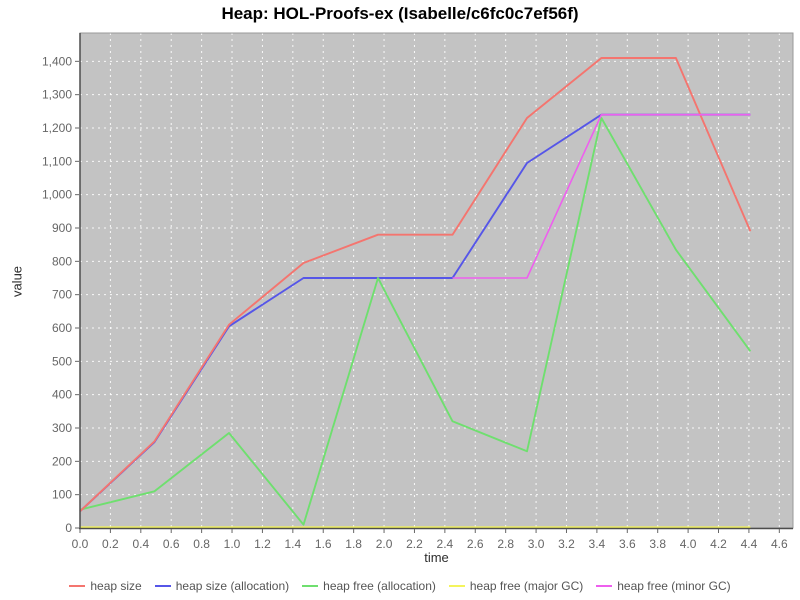  What do you see at coordinates (262, 544) in the screenshot?
I see `x-tick-label: 1.2` at bounding box center [262, 544].